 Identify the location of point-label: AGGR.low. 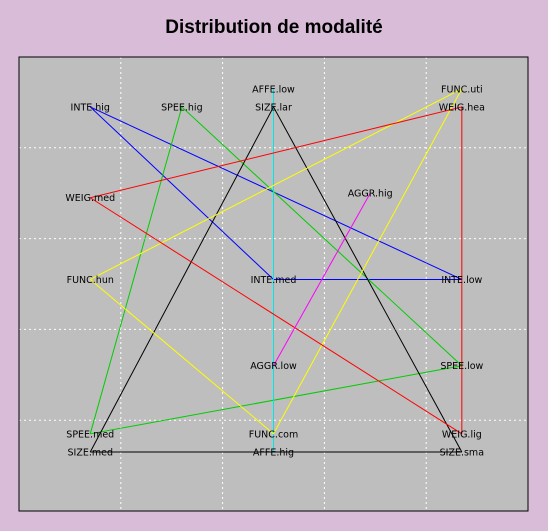
(273, 366).